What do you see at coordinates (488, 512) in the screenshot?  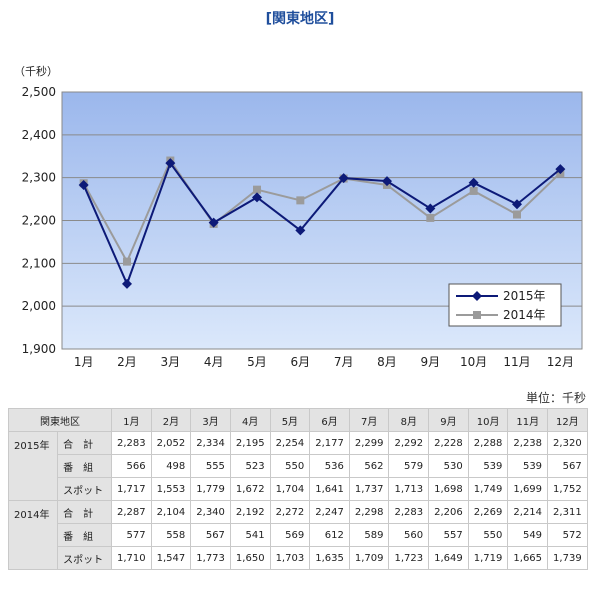 I see `table-cell: 2,269` at bounding box center [488, 512].